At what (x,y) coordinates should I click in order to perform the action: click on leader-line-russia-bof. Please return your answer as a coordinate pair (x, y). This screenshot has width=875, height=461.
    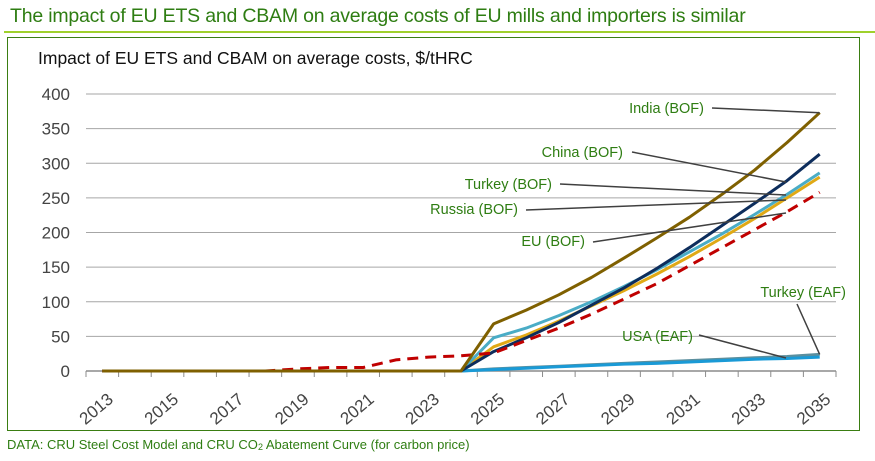
    Looking at the image, I should click on (656, 205).